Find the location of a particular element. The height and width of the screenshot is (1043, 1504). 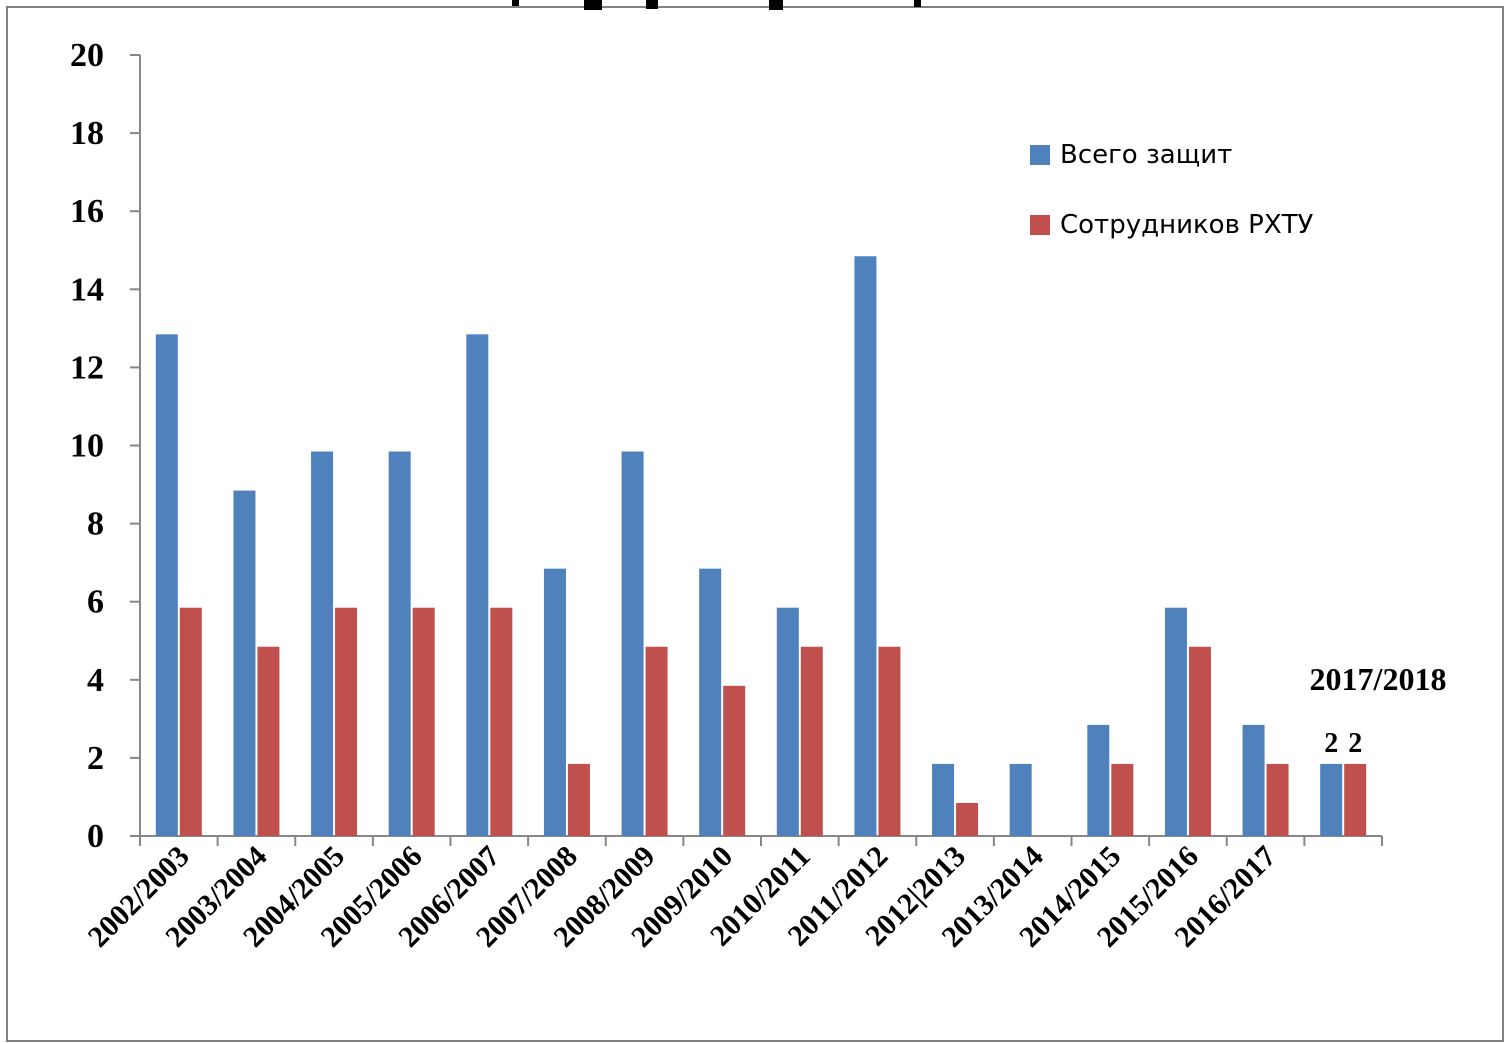

legend-label: Сотрудников РХТУ is located at coordinates (1187, 225).